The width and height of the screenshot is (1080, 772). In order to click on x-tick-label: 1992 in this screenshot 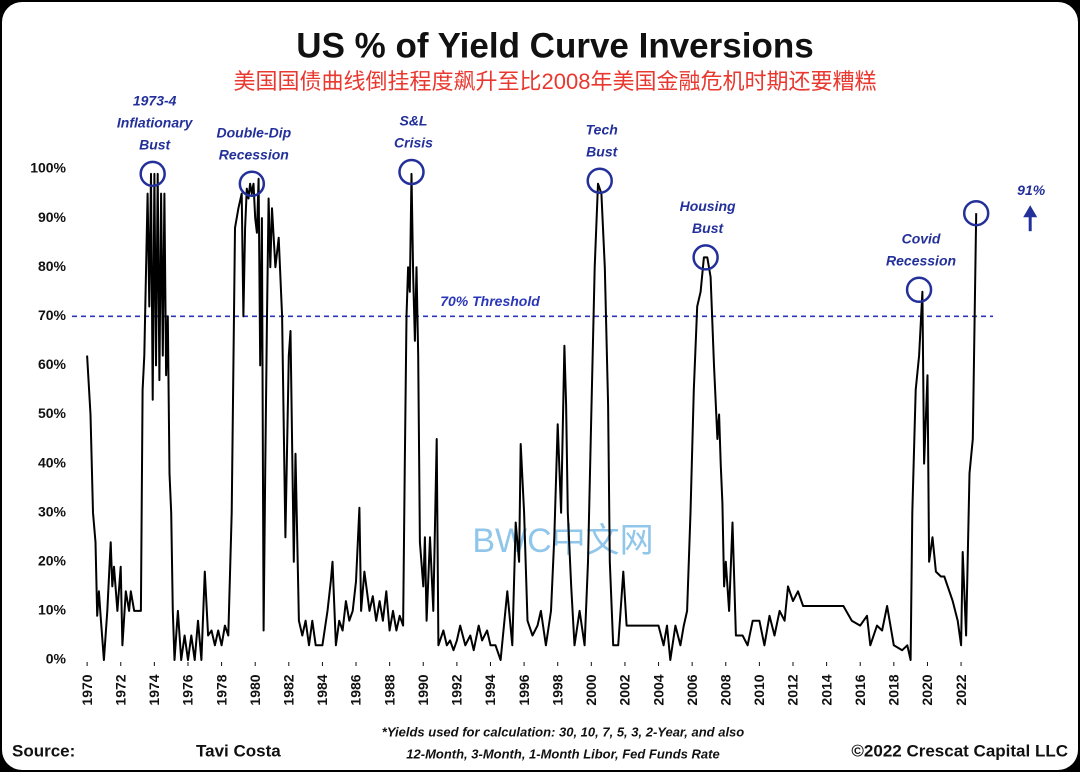, I will do `click(457, 689)`.